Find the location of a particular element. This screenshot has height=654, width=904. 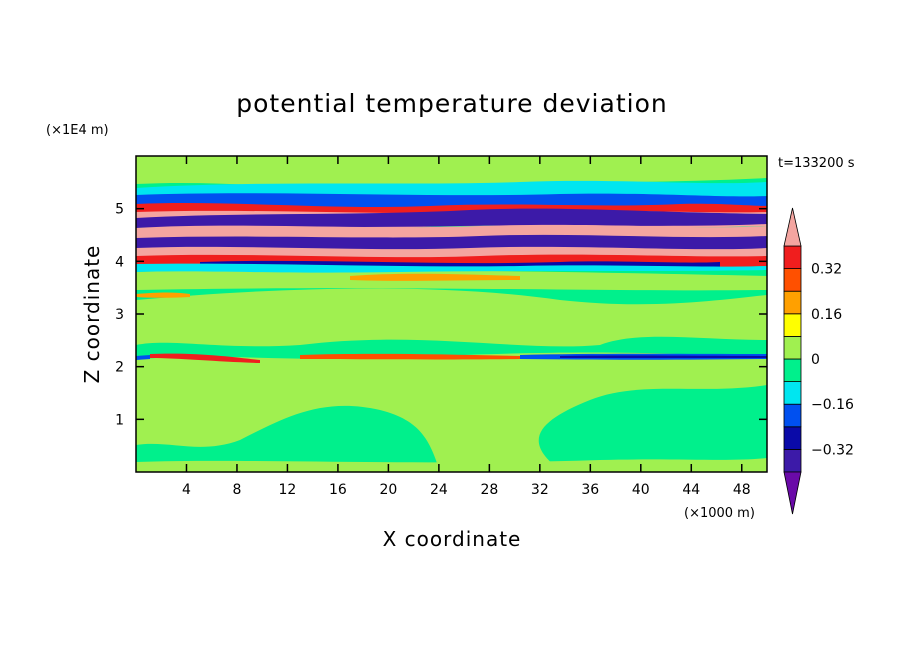

colorbar-bottom-arrow is located at coordinates (792, 493).